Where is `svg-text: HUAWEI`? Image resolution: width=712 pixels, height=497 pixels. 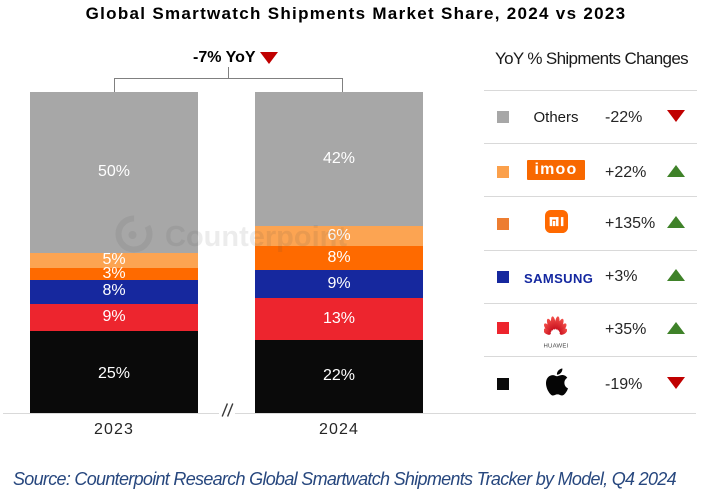
svg-text: HUAWEI is located at coordinates (556, 346).